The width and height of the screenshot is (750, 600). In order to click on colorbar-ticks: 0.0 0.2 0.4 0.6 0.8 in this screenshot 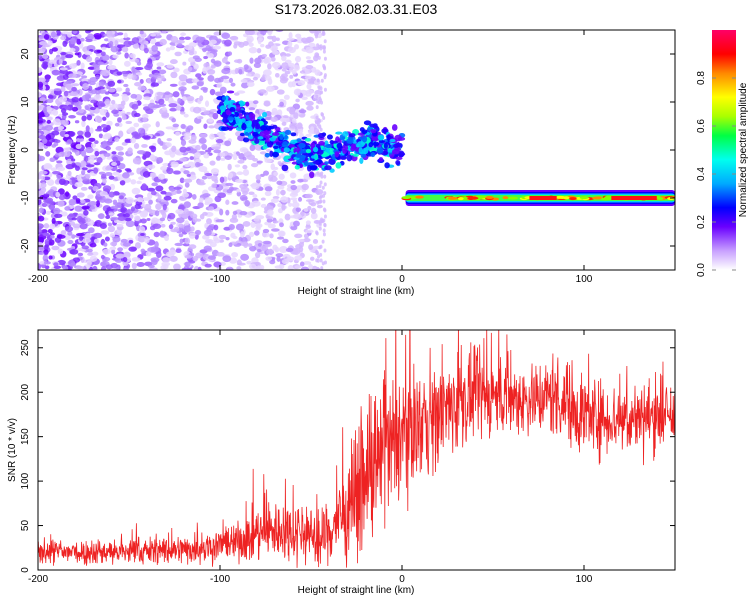, I will do `click(716, 174)`.